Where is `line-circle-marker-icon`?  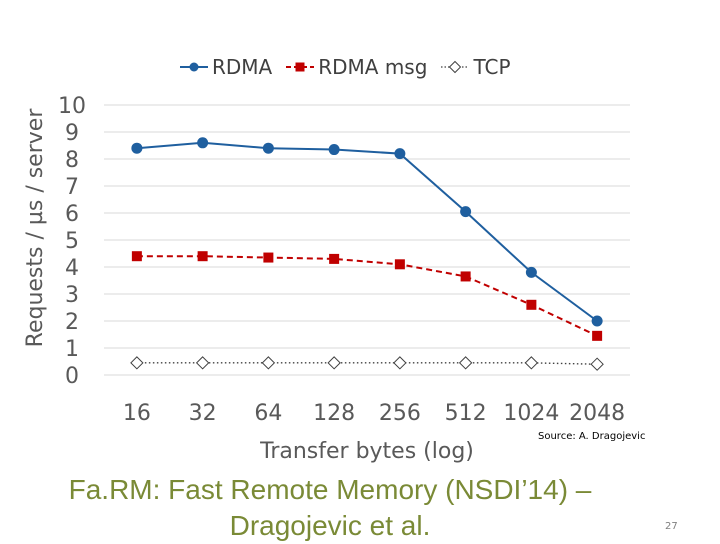
line-circle-marker-icon is located at coordinates (194, 67).